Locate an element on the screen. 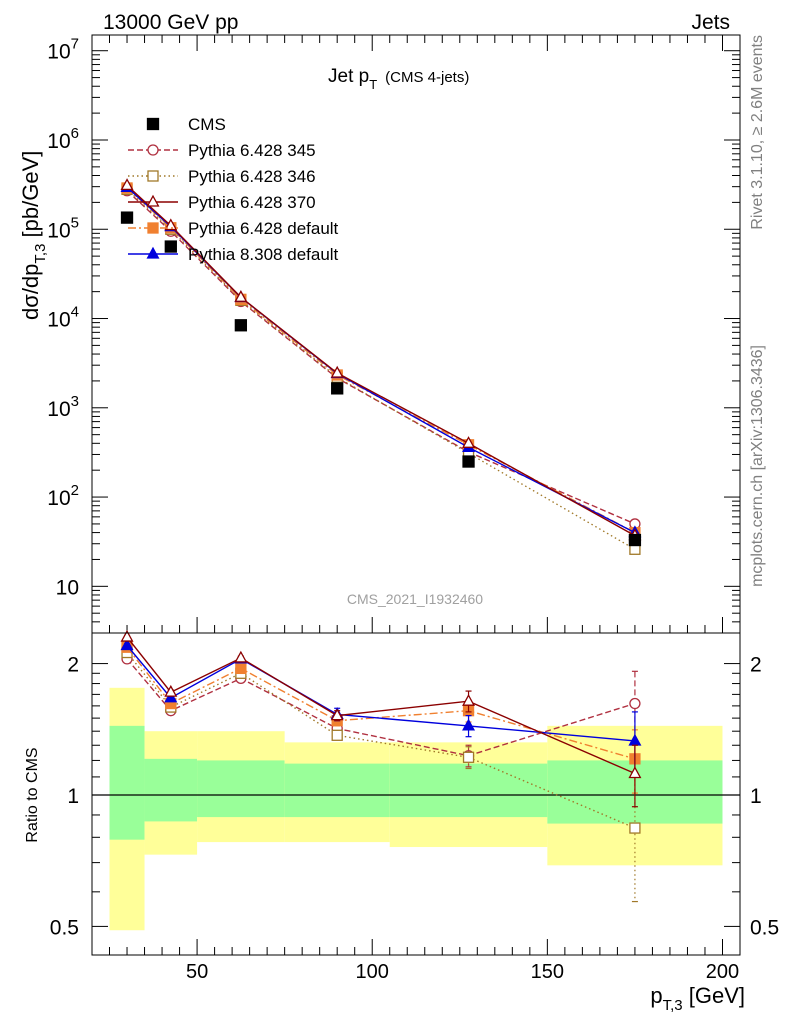 This screenshot has width=786, height=1024. x-axis-title: pT,3 [GeV] is located at coordinates (697, 998).